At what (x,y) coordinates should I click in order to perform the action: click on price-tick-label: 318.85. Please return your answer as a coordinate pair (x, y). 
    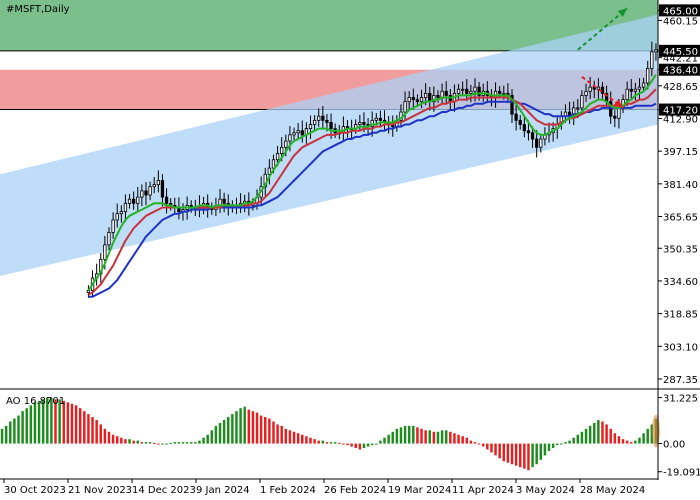
    Looking at the image, I should click on (680, 315).